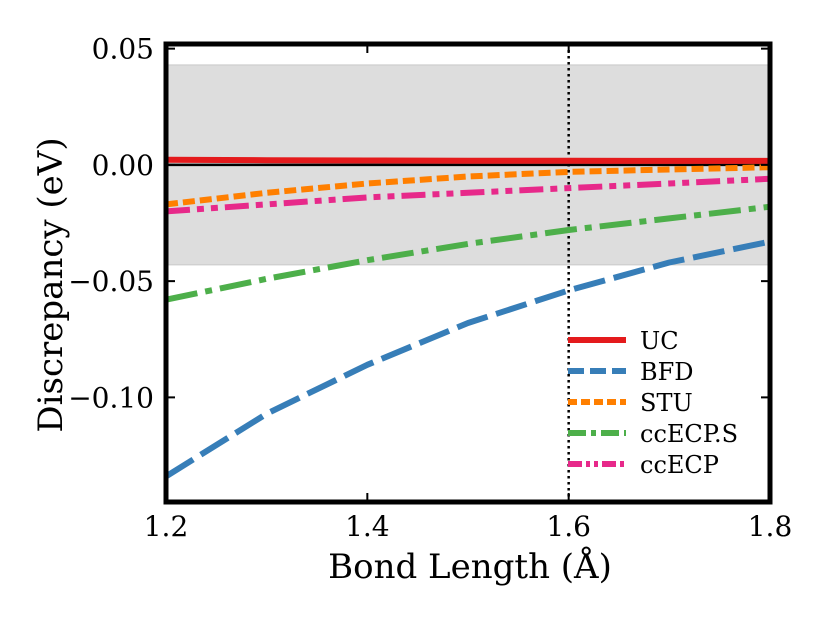 Image resolution: width=830 pixels, height=627 pixels. I want to click on x-tick-label: 1.4, so click(367, 526).